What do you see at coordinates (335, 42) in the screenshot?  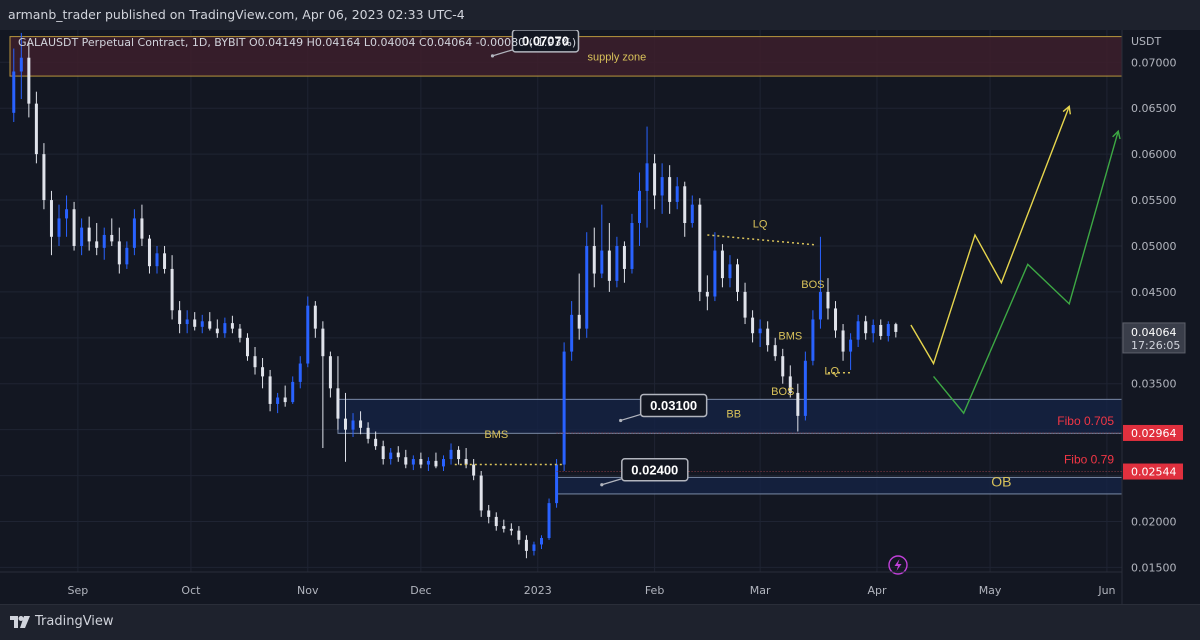 I see `legend-part: H0.04164` at bounding box center [335, 42].